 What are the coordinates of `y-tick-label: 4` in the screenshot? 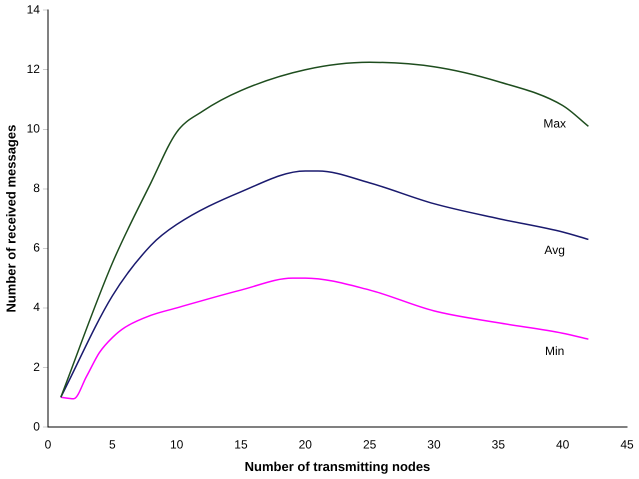 It's located at (36, 307).